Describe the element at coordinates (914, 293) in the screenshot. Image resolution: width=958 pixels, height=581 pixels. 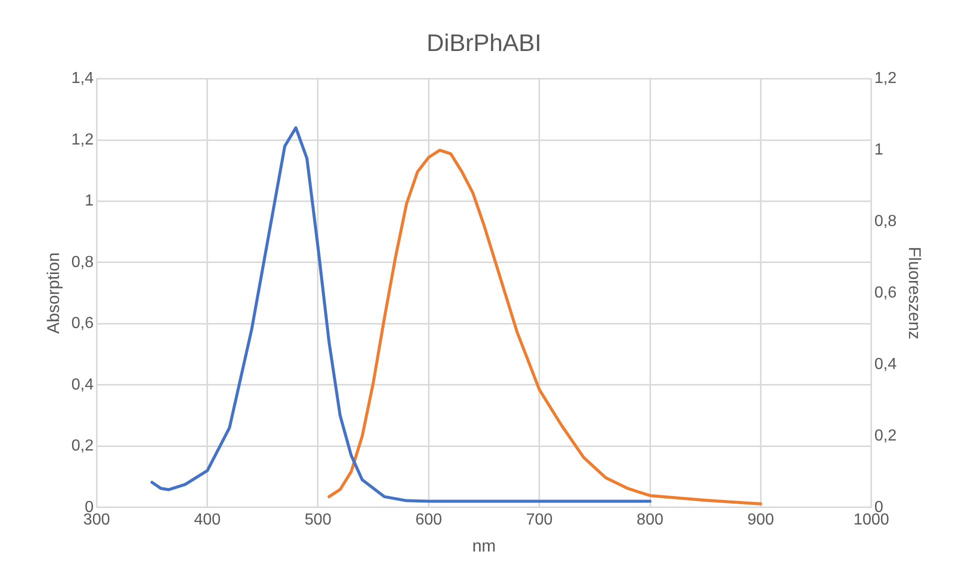
I see `y2-axis-title: Fluoreszenz` at that location.